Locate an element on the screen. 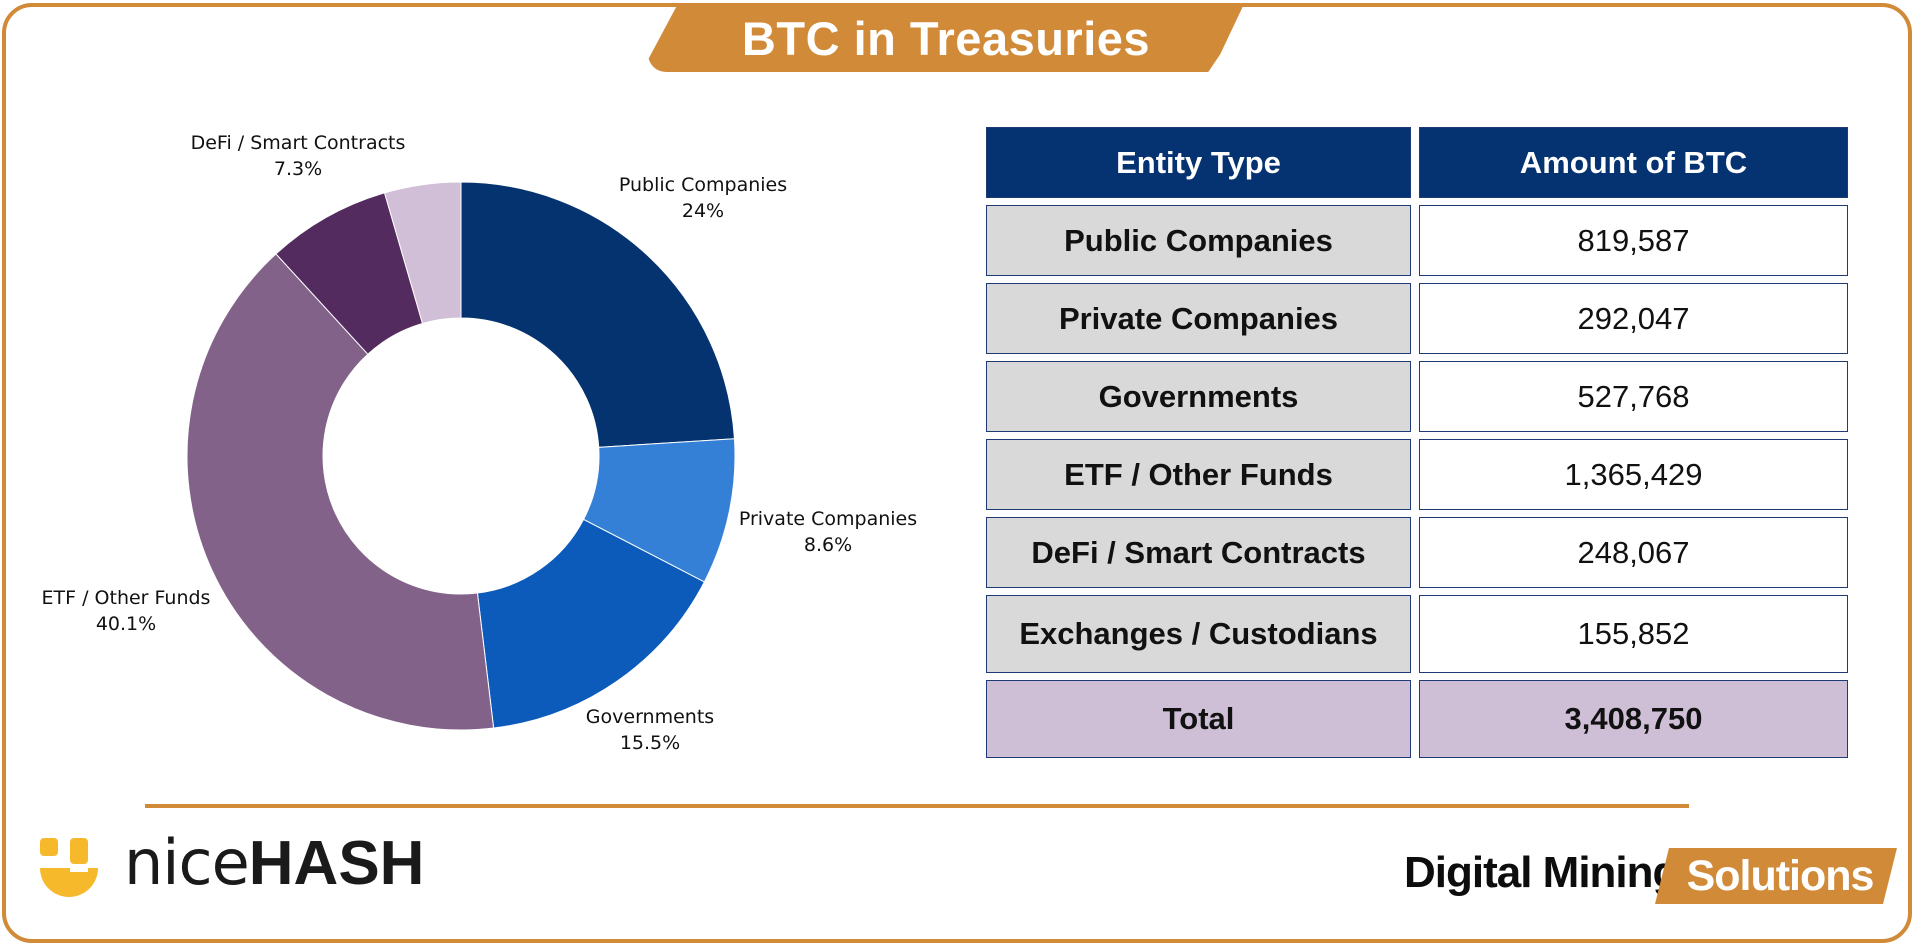 The width and height of the screenshot is (1920, 952). nicehash-wordmark-light: nice is located at coordinates (187, 862).